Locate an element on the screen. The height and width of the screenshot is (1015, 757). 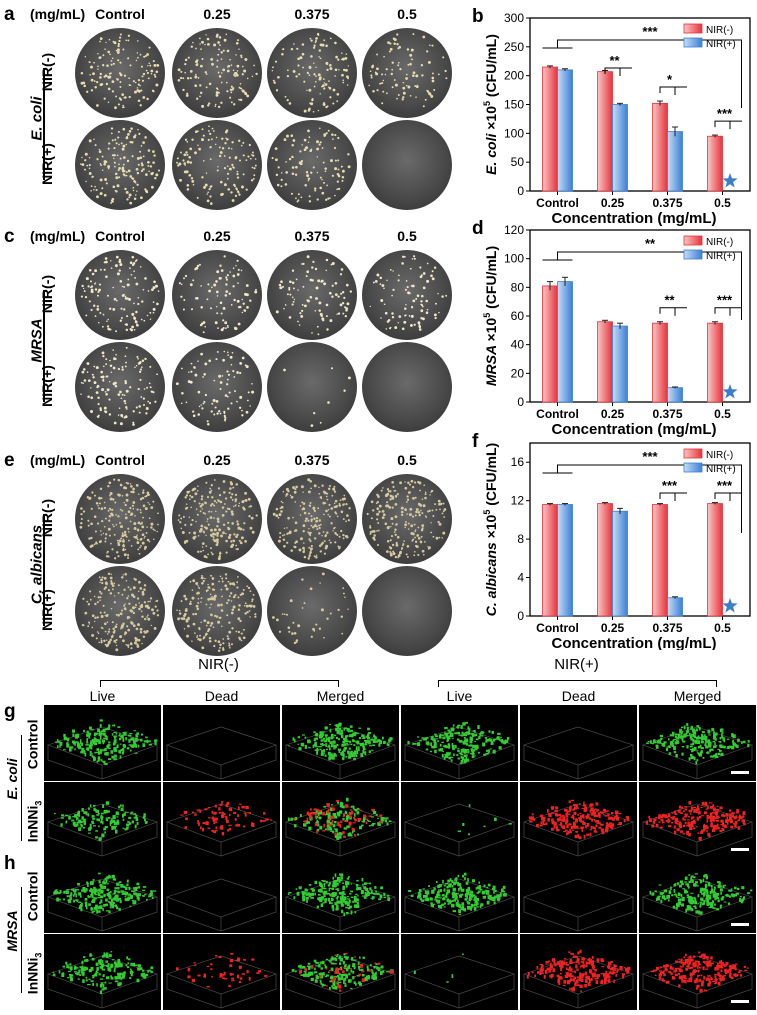
y-tick-label: 16 is located at coordinates (518, 462).